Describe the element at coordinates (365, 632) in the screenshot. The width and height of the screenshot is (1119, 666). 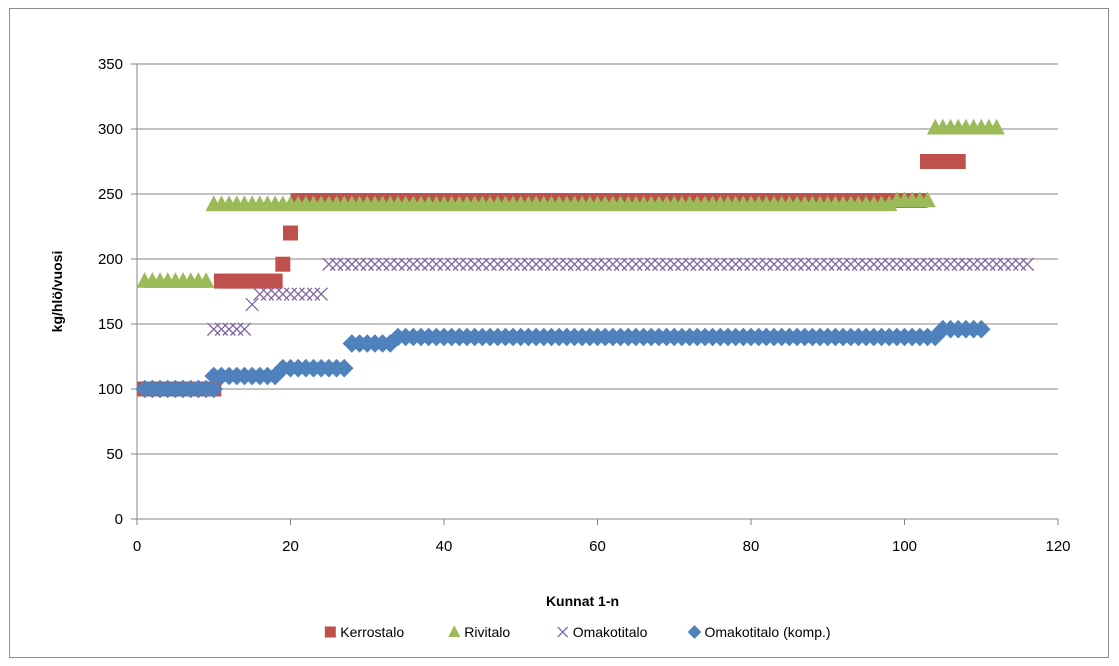
I see `legend-item: Kerrostalo` at that location.